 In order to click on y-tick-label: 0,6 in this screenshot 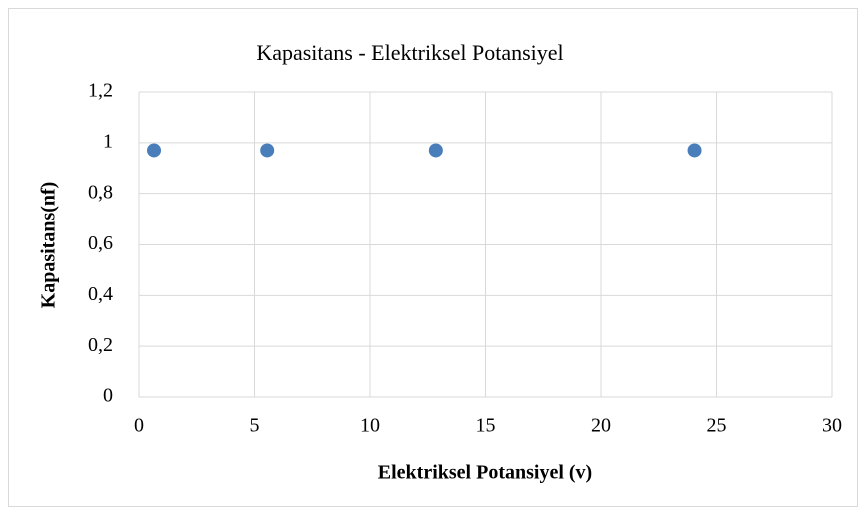, I will do `click(100, 243)`.